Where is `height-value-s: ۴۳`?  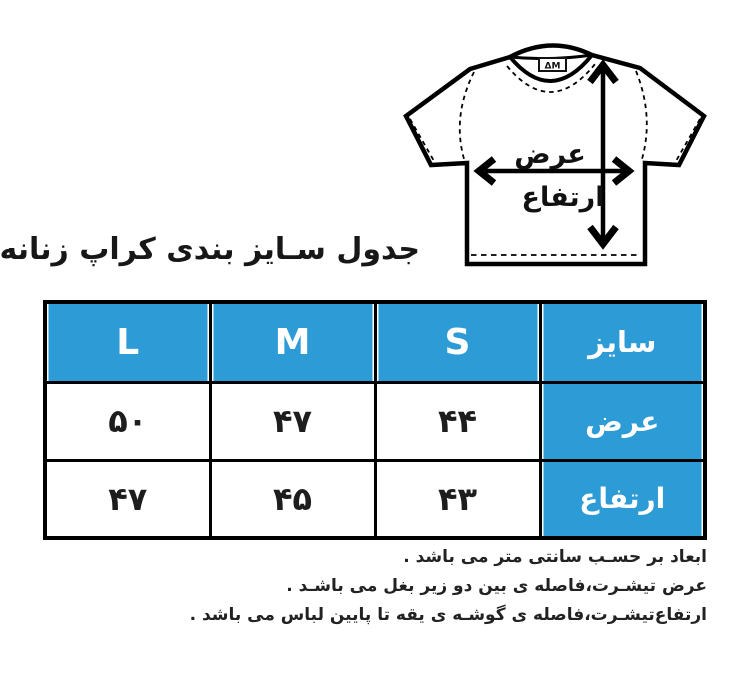 height-value-s: ۴۳ is located at coordinates (457, 499).